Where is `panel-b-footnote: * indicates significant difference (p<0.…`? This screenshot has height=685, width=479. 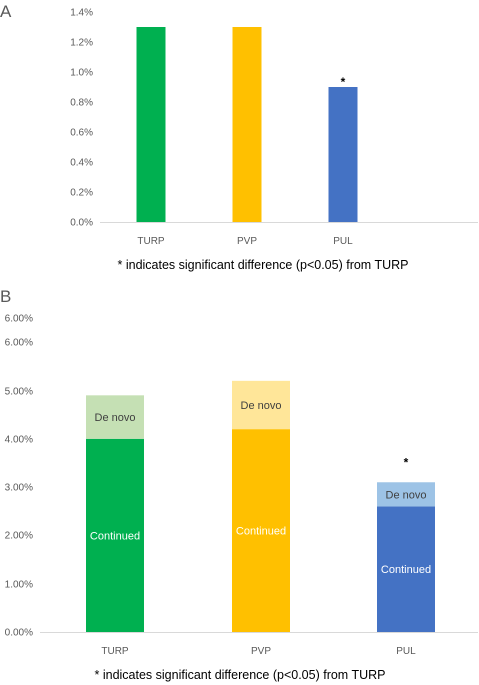 panel-b-footnote: * indicates significant difference (p<0.… is located at coordinates (240, 675).